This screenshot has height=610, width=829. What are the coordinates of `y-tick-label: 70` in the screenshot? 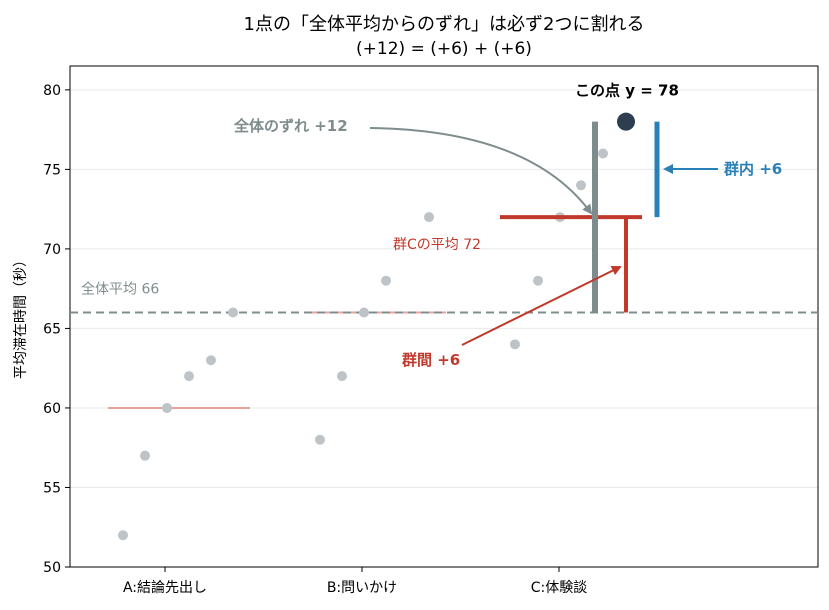 It's located at (52, 250).